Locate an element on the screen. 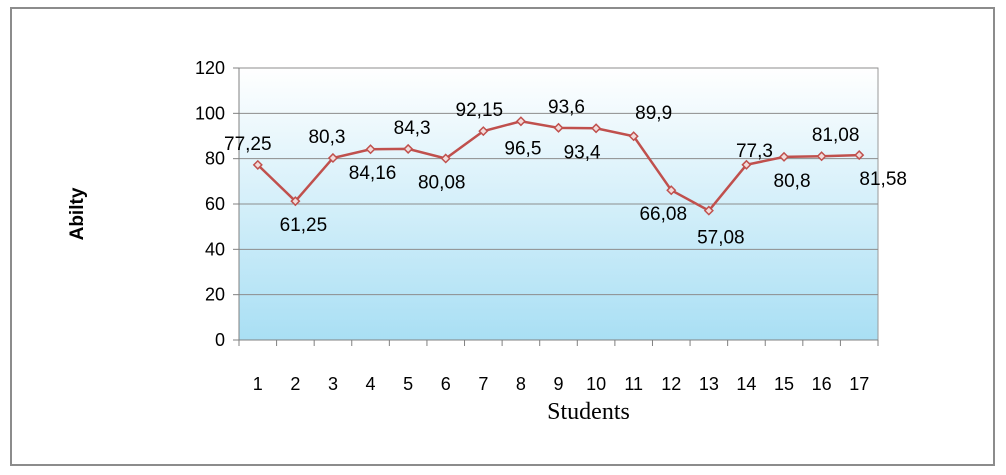  data-label: 66,08 is located at coordinates (663, 214).